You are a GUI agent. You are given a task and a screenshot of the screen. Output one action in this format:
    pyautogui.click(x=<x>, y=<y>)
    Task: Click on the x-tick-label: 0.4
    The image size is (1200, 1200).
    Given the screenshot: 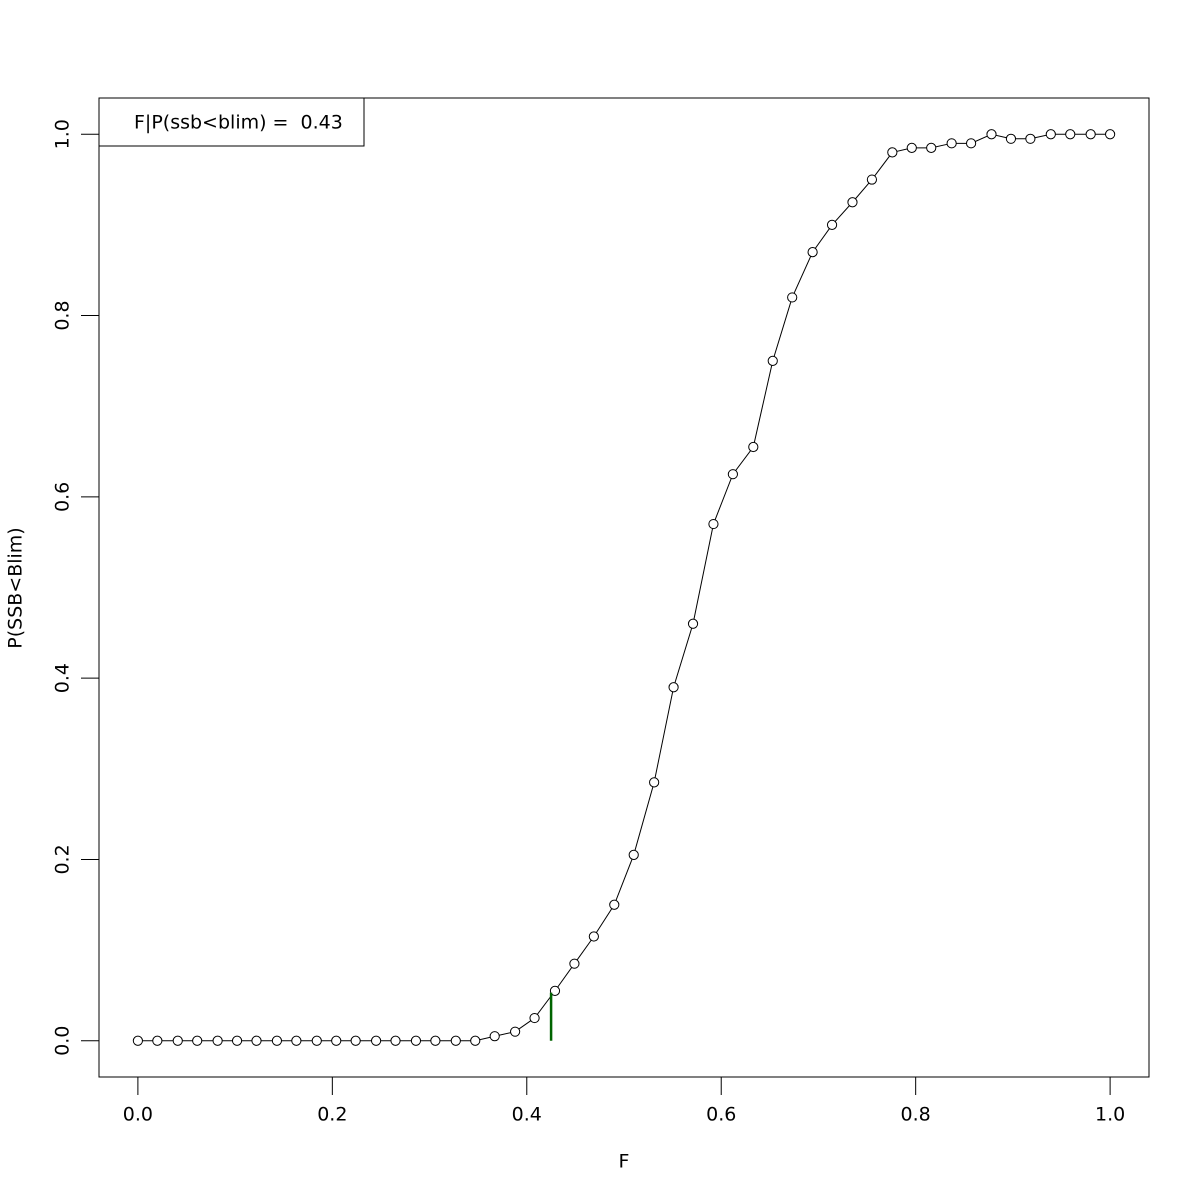 What is the action you would take?
    pyautogui.click(x=527, y=1115)
    